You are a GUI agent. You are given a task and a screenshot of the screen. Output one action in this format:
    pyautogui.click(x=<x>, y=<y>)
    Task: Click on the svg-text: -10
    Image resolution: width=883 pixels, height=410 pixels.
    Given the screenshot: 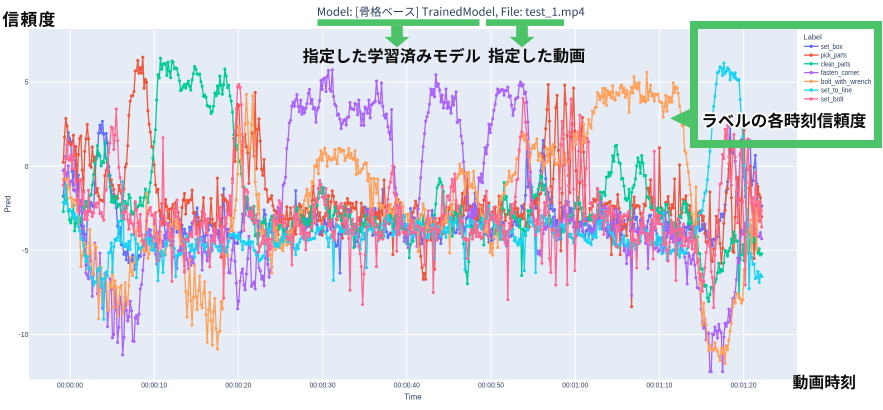 What is the action you would take?
    pyautogui.click(x=23, y=335)
    